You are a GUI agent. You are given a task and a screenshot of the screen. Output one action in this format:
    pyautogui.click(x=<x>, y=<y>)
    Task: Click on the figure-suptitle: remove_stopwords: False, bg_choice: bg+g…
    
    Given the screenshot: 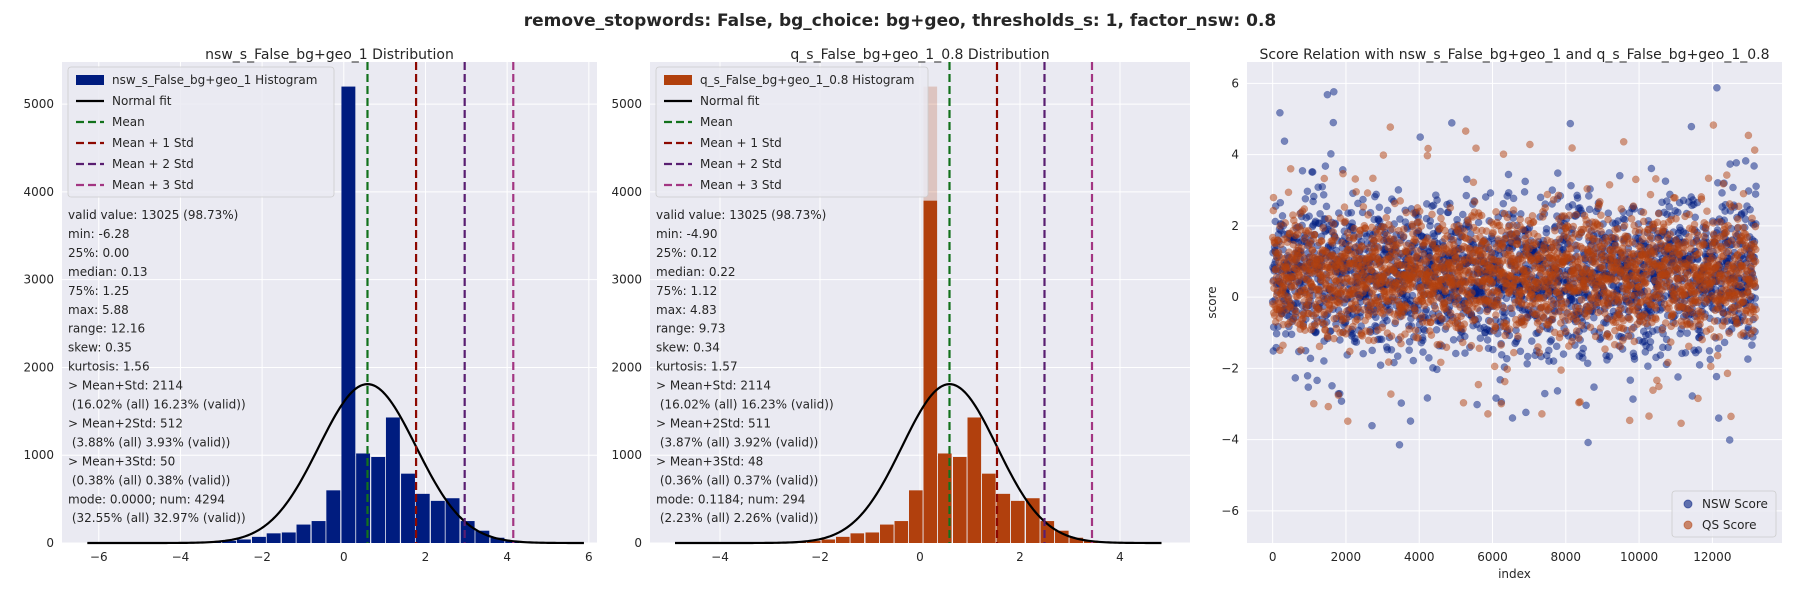 What is the action you would take?
    pyautogui.click(x=900, y=21)
    